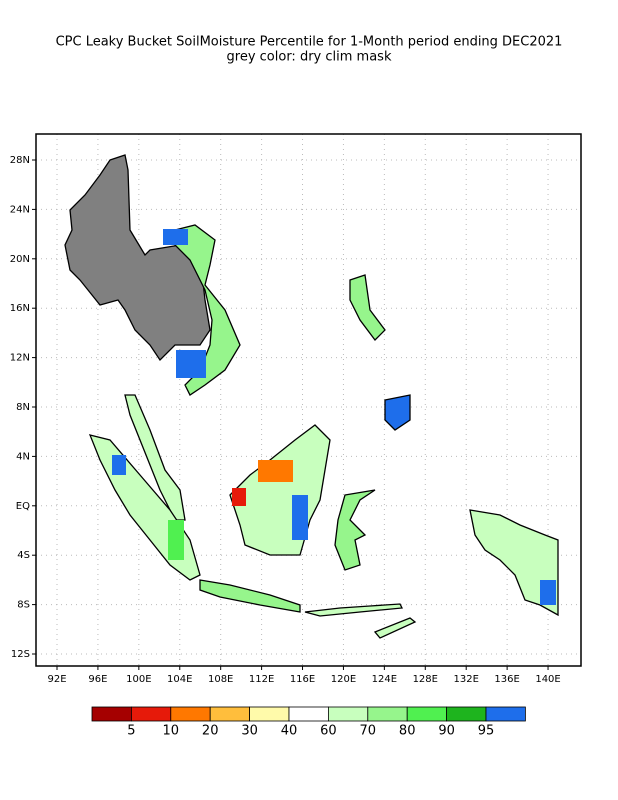  What do you see at coordinates (289, 731) in the screenshot?
I see `colorbar-label: 40` at bounding box center [289, 731].